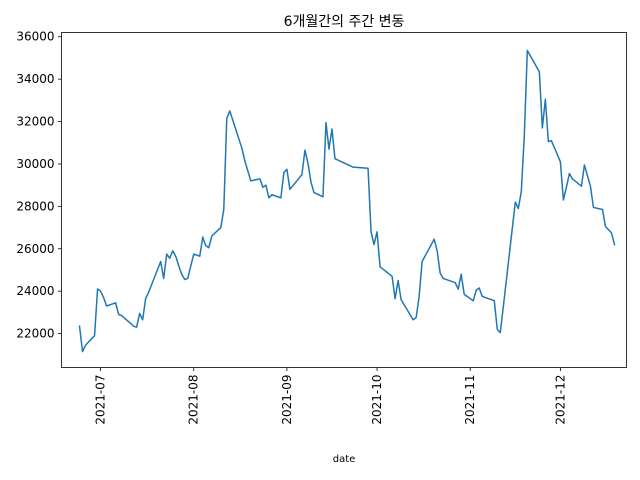 This screenshot has height=480, width=640. What do you see at coordinates (470, 399) in the screenshot?
I see `x-tick-label: 2021-11` at bounding box center [470, 399].